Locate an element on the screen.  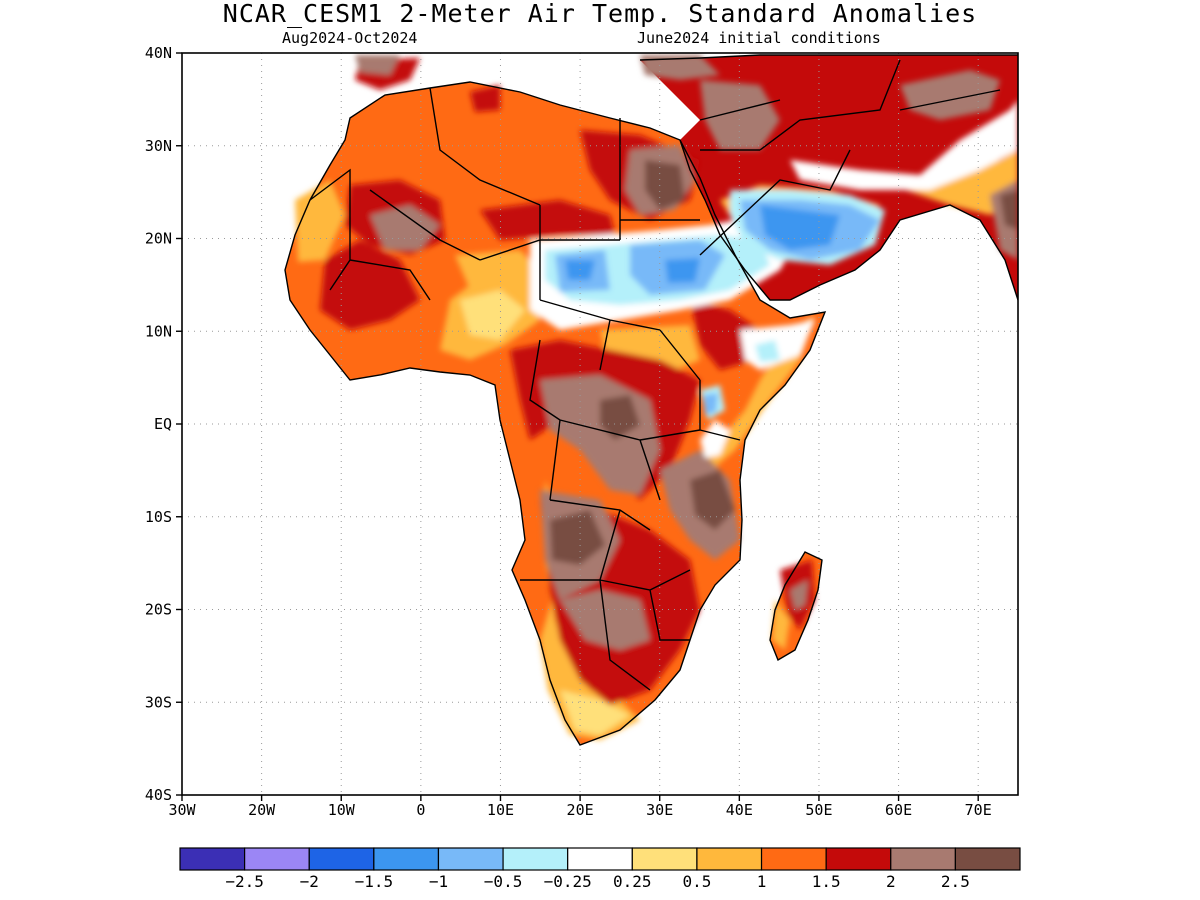
latitude-axis: 40N 30N 20N 10N EQ 10S 20S 30S 40S is located at coordinates (163, 424).